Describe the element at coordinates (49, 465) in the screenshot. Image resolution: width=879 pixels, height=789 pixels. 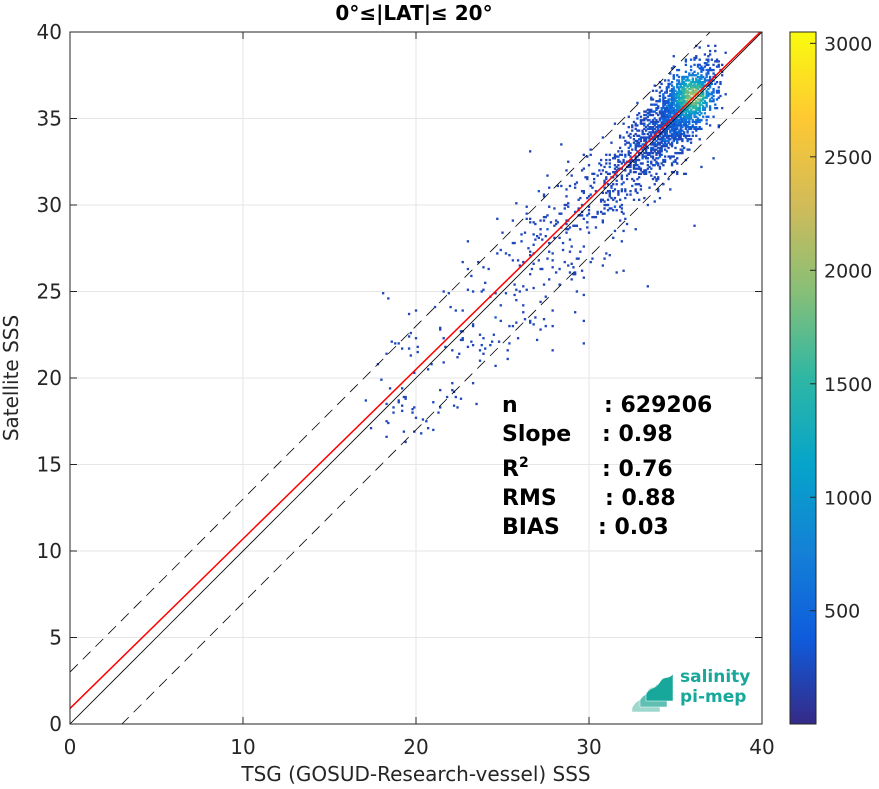
I see `y-tick-label: 15` at that location.